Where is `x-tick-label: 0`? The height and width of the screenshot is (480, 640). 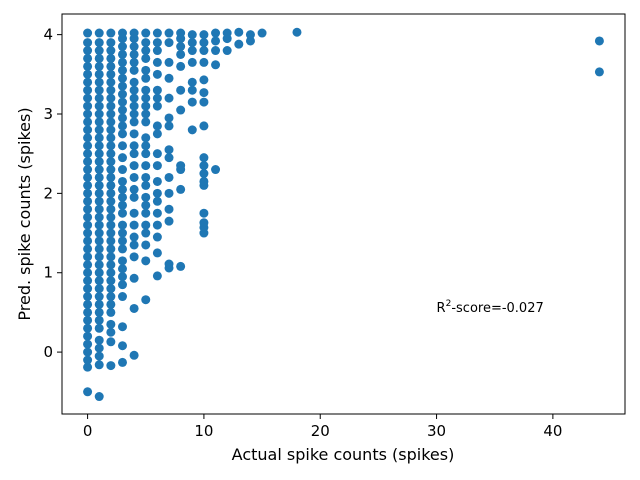 x-tick-label: 0 is located at coordinates (88, 431).